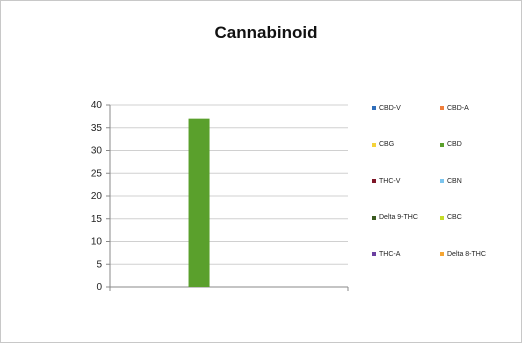 The height and width of the screenshot is (343, 522). Describe the element at coordinates (97, 105) in the screenshot. I see `y-tick-label: 40` at that location.